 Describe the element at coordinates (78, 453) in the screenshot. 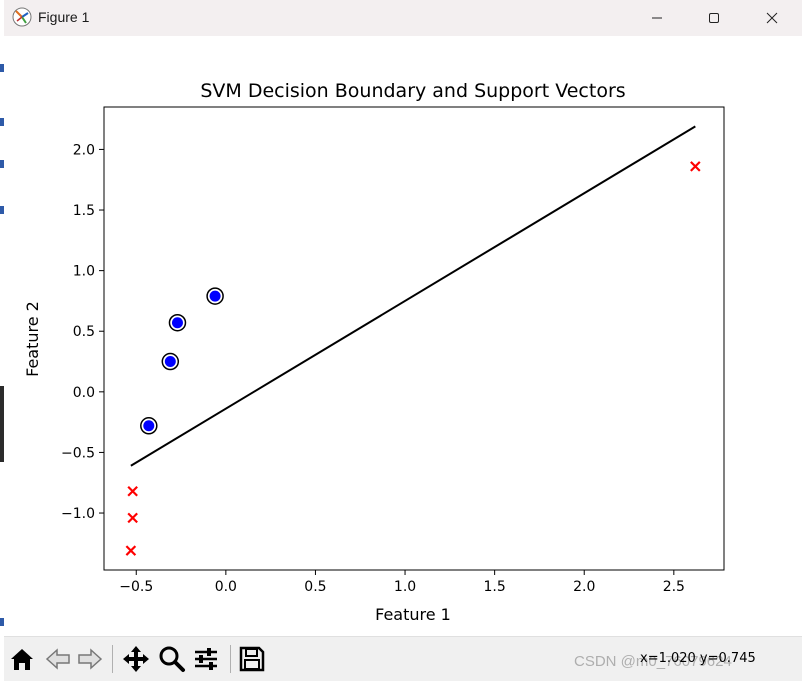

I see `y-tick-label: −0.5` at that location.